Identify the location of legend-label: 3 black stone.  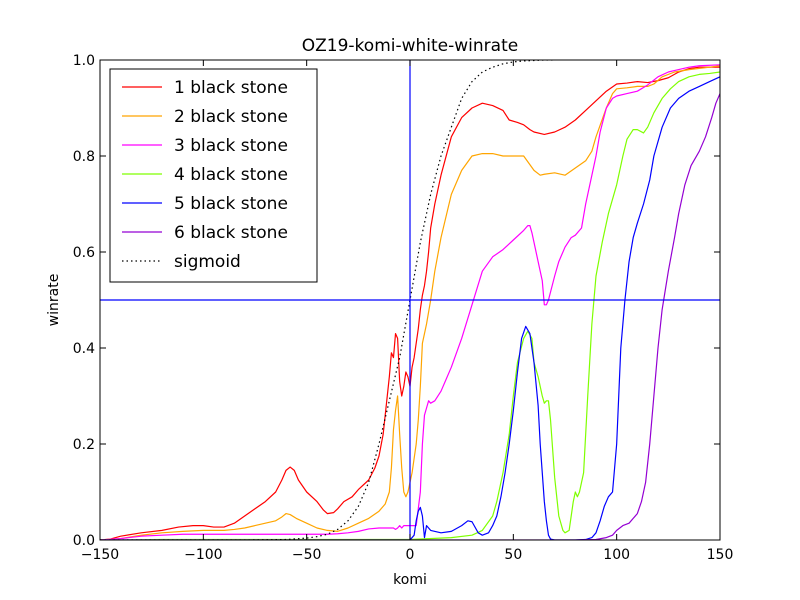
(231, 146).